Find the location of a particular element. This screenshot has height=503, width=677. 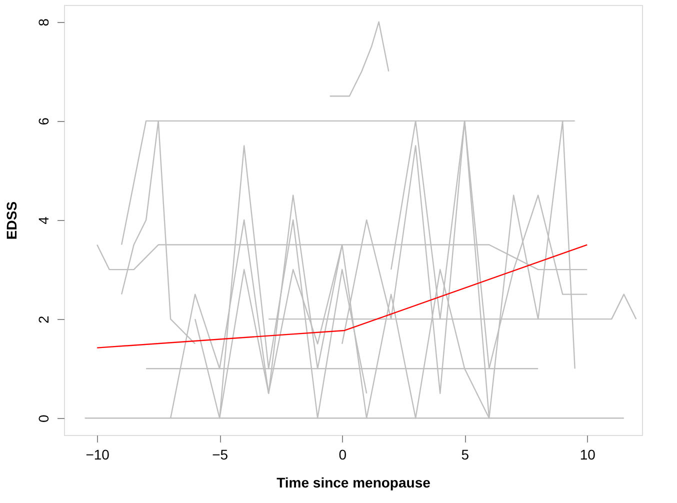

y-tick-label: 2 is located at coordinates (44, 319).